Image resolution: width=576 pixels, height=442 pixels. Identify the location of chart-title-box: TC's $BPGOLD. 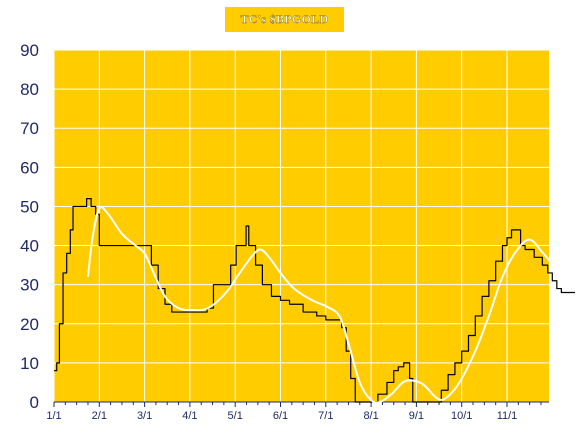
(284, 19).